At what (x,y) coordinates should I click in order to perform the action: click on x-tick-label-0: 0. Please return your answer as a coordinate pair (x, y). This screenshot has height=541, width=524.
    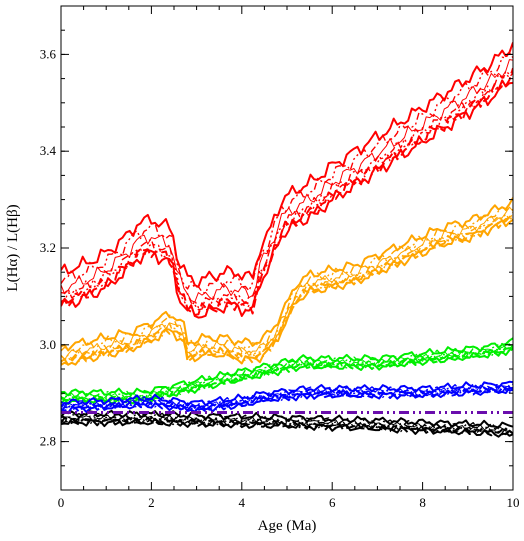
    Looking at the image, I should click on (61, 502).